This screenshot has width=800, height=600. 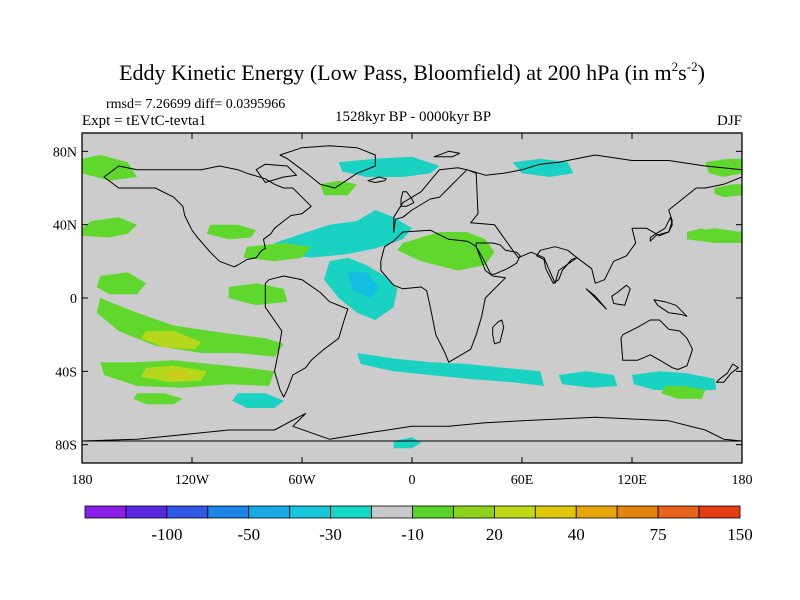 I want to click on coastline-svalbard, so click(x=447, y=154).